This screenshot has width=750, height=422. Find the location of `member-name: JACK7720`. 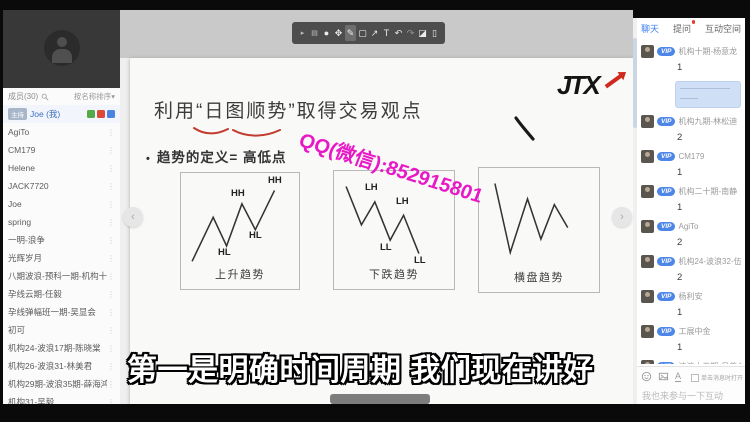

member-name: JACK7720 is located at coordinates (28, 186).